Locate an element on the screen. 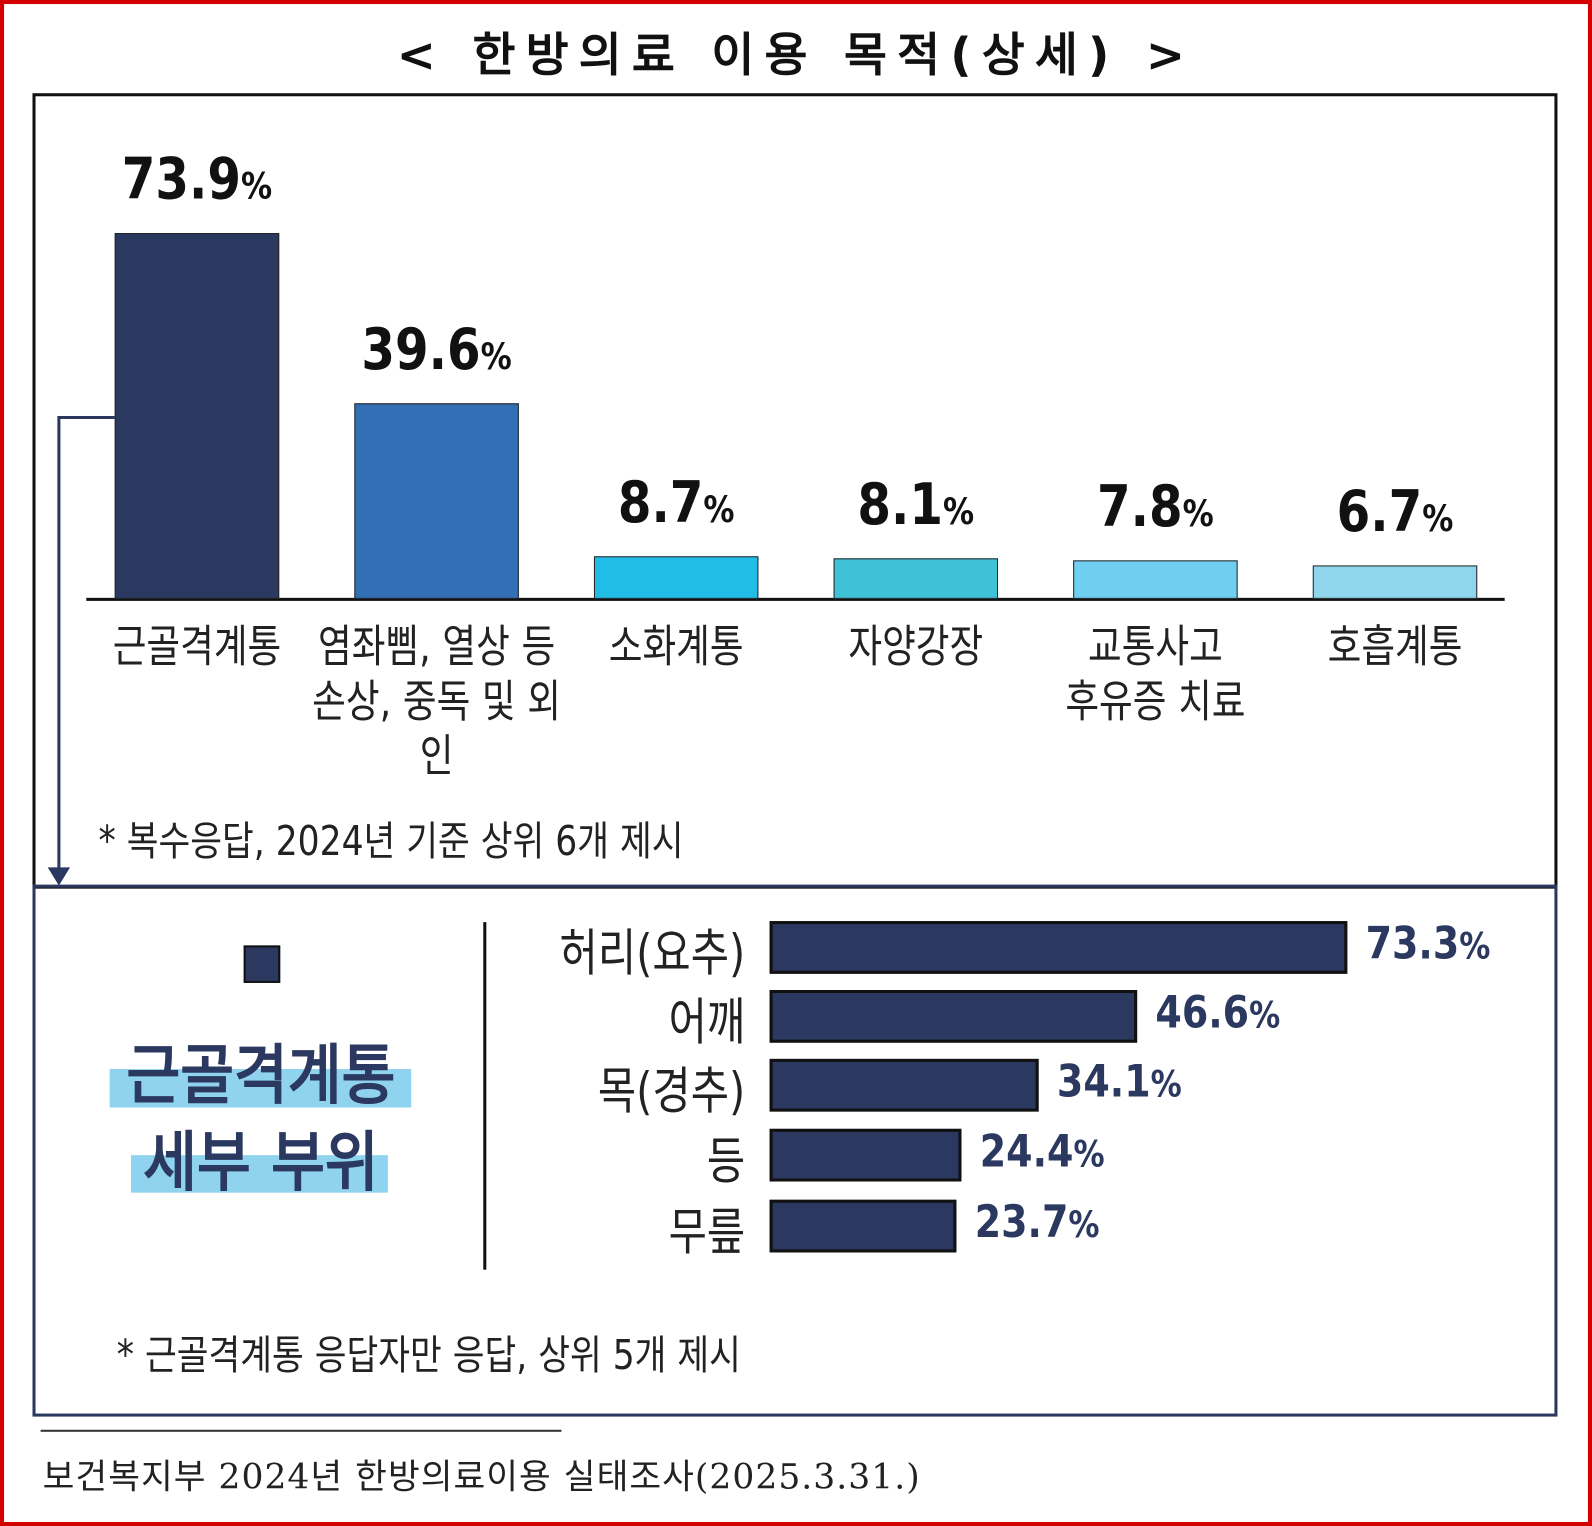  connector-arrow is located at coordinates (81, 650).